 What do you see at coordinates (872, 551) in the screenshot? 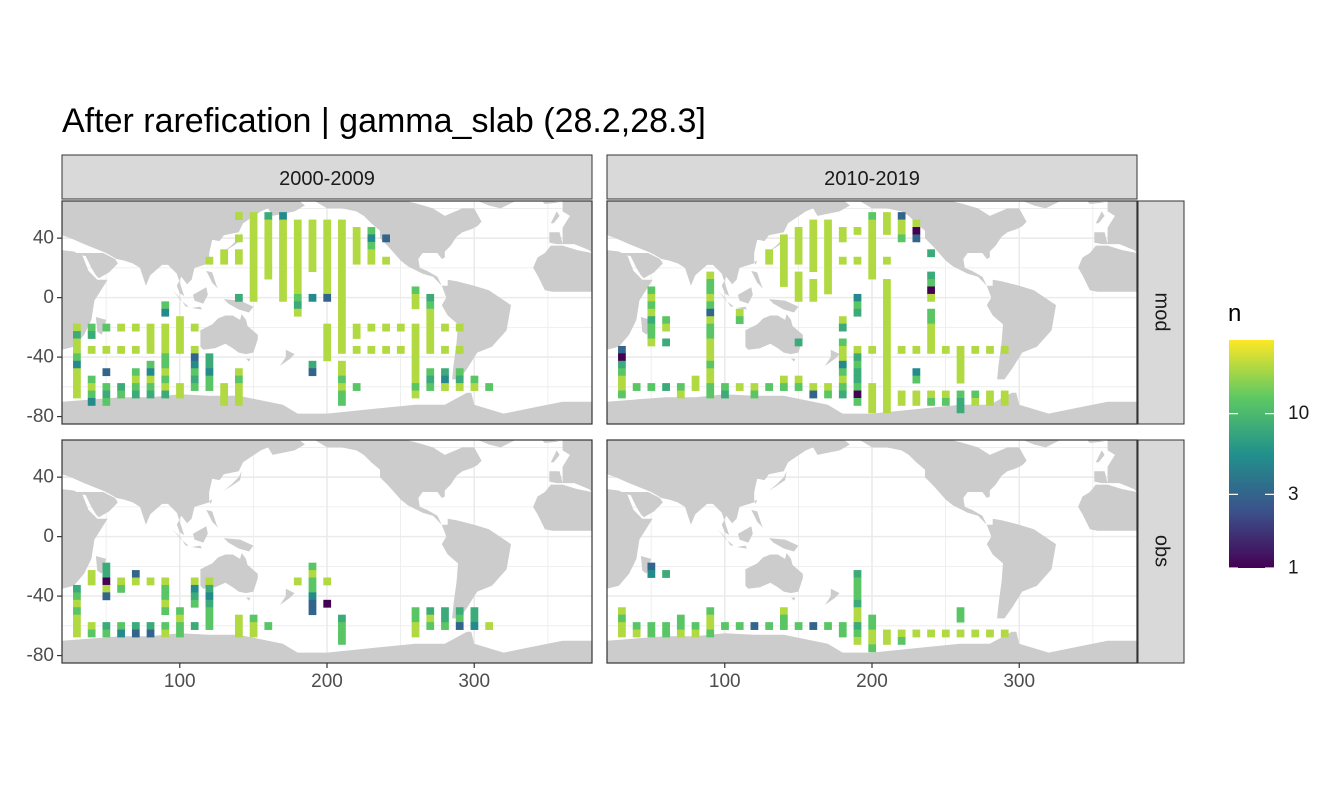
I see `panel-obs-2010-2019` at bounding box center [872, 551].